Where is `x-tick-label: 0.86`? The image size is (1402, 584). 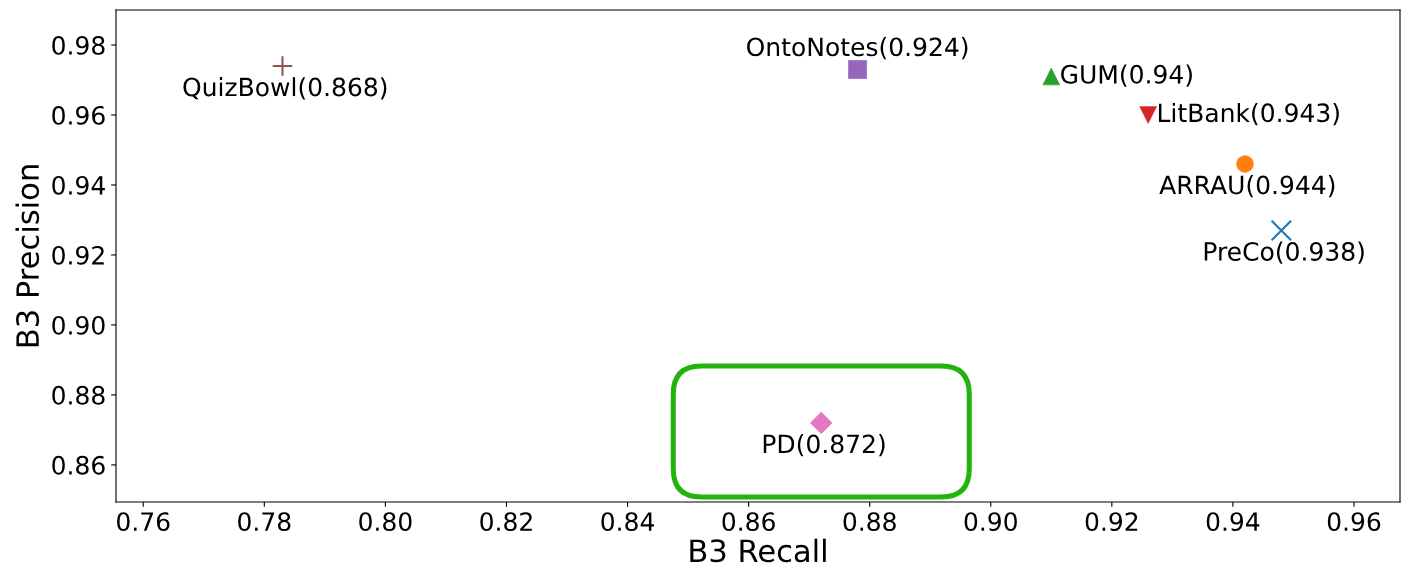 x-tick-label: 0.86 is located at coordinates (748, 522).